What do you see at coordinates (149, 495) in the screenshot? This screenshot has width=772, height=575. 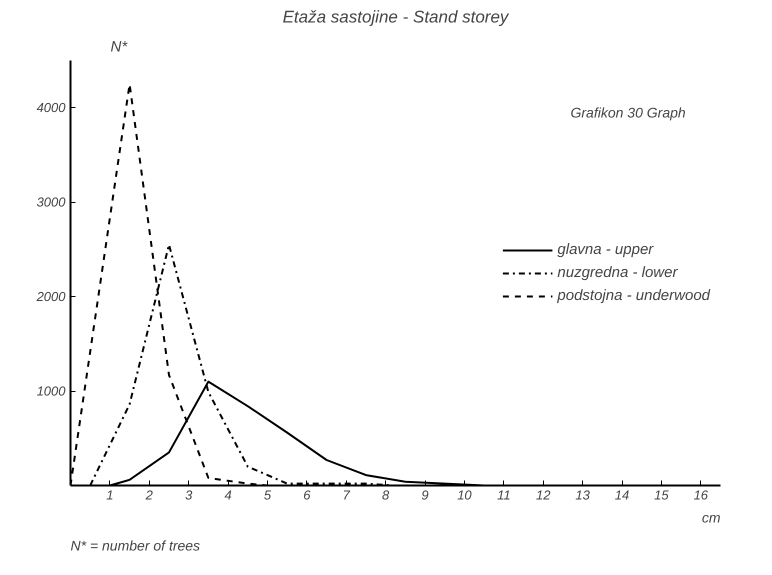 I see `x-tick-label: 2` at bounding box center [149, 495].